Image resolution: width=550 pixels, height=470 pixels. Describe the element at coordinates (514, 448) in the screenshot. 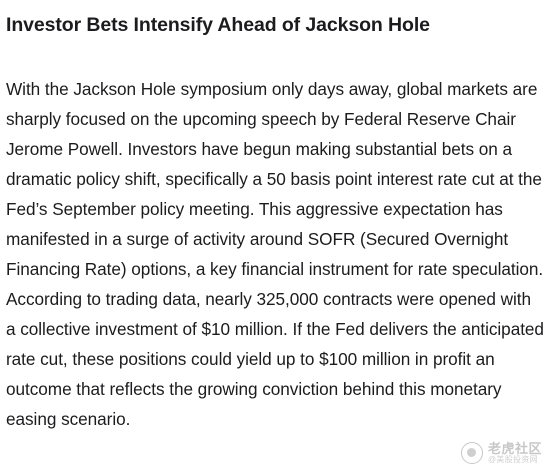

I see `watermark-name: 老虎社区` at that location.